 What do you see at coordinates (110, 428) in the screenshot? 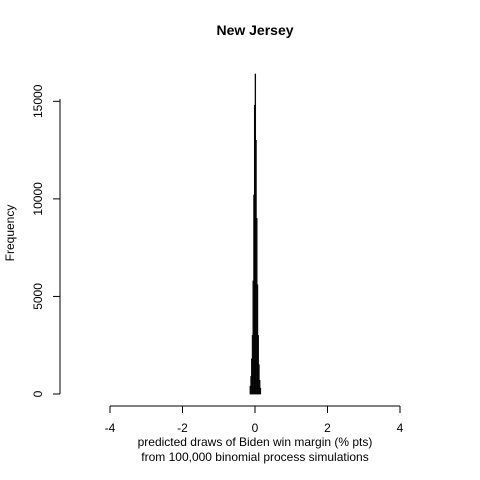
I see `x-tick-label: -4` at bounding box center [110, 428].